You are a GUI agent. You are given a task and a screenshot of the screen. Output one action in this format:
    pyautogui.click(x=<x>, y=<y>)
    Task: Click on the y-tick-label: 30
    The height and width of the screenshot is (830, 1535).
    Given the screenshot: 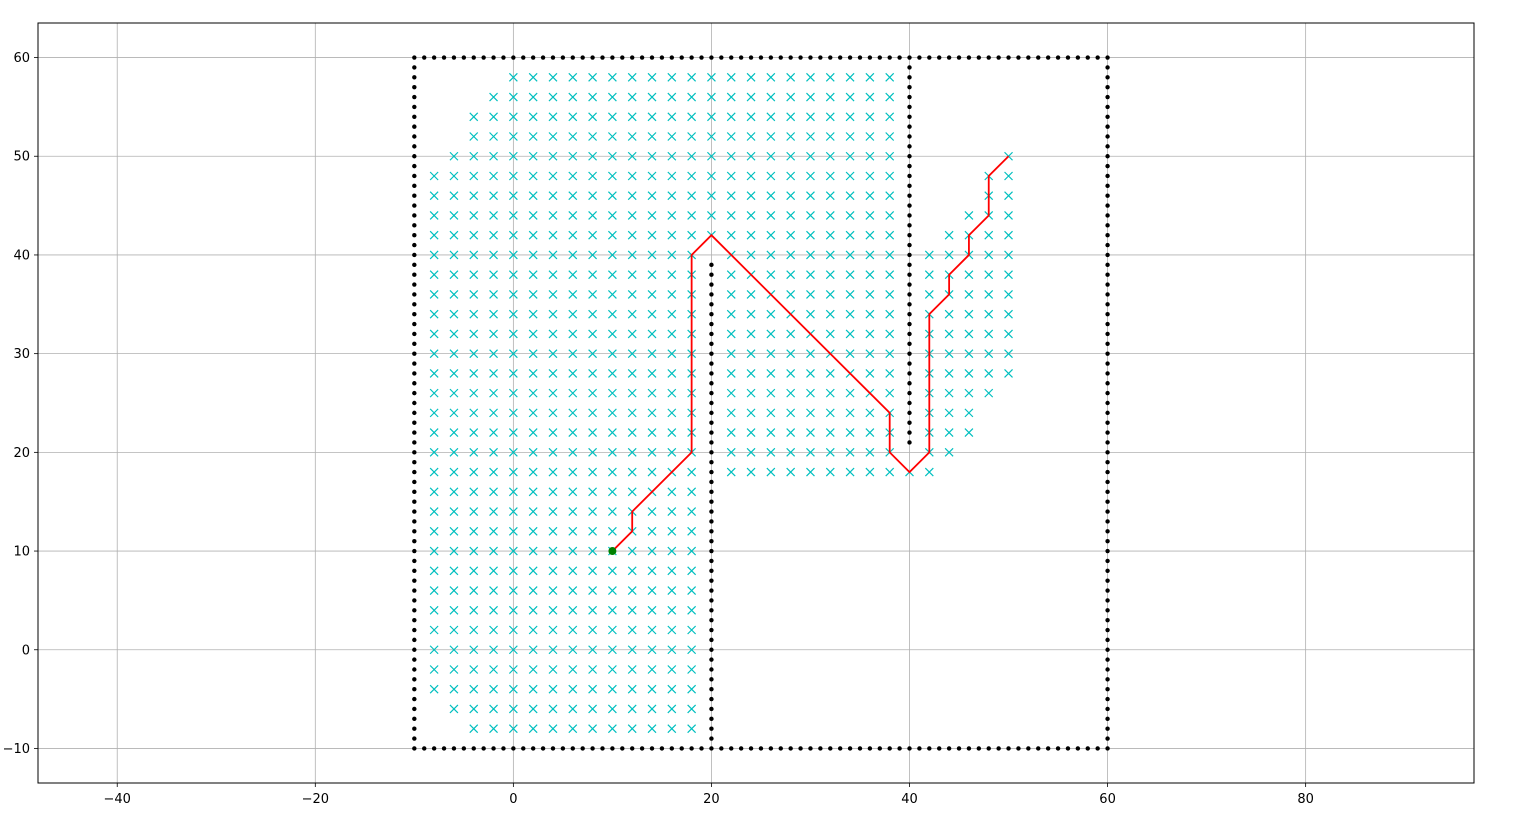 What is the action you would take?
    pyautogui.click(x=21, y=354)
    